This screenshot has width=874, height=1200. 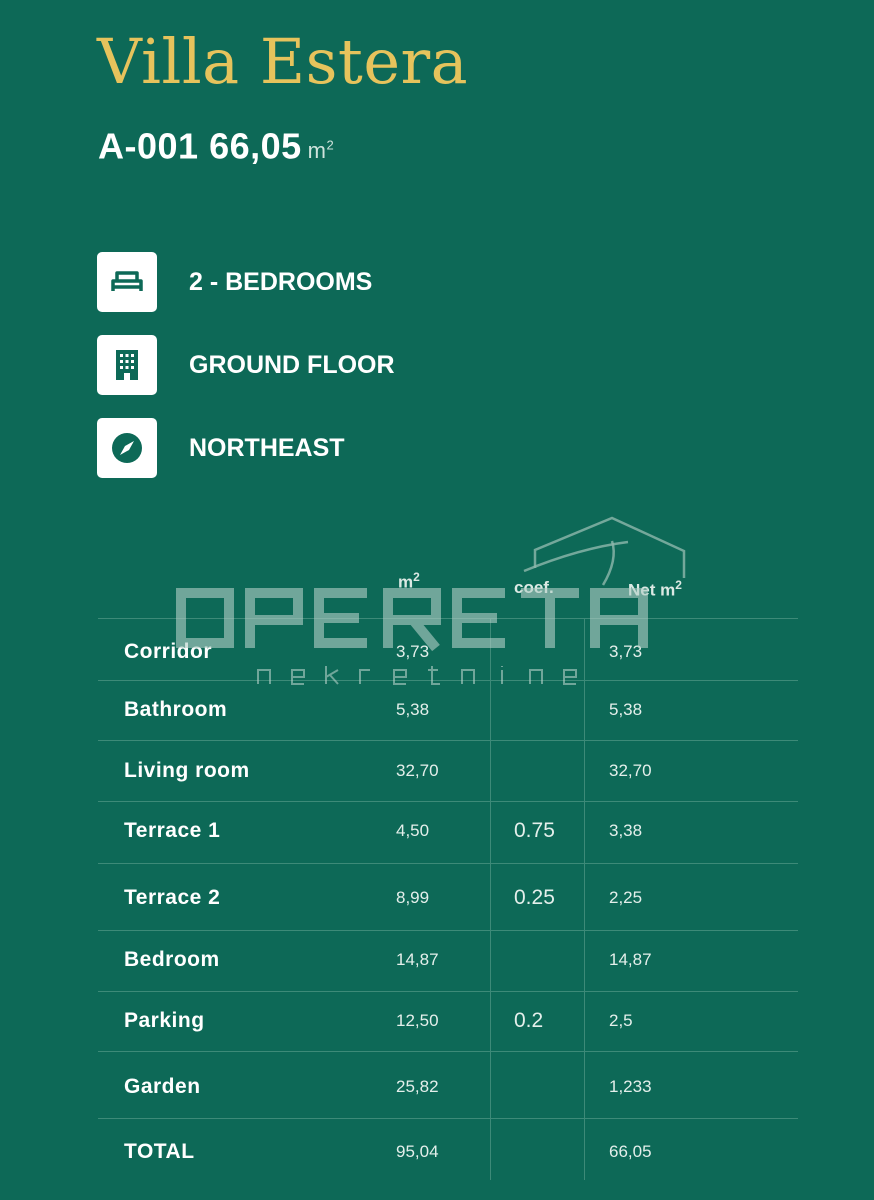 I want to click on room-area: 3,73, so click(x=413, y=651).